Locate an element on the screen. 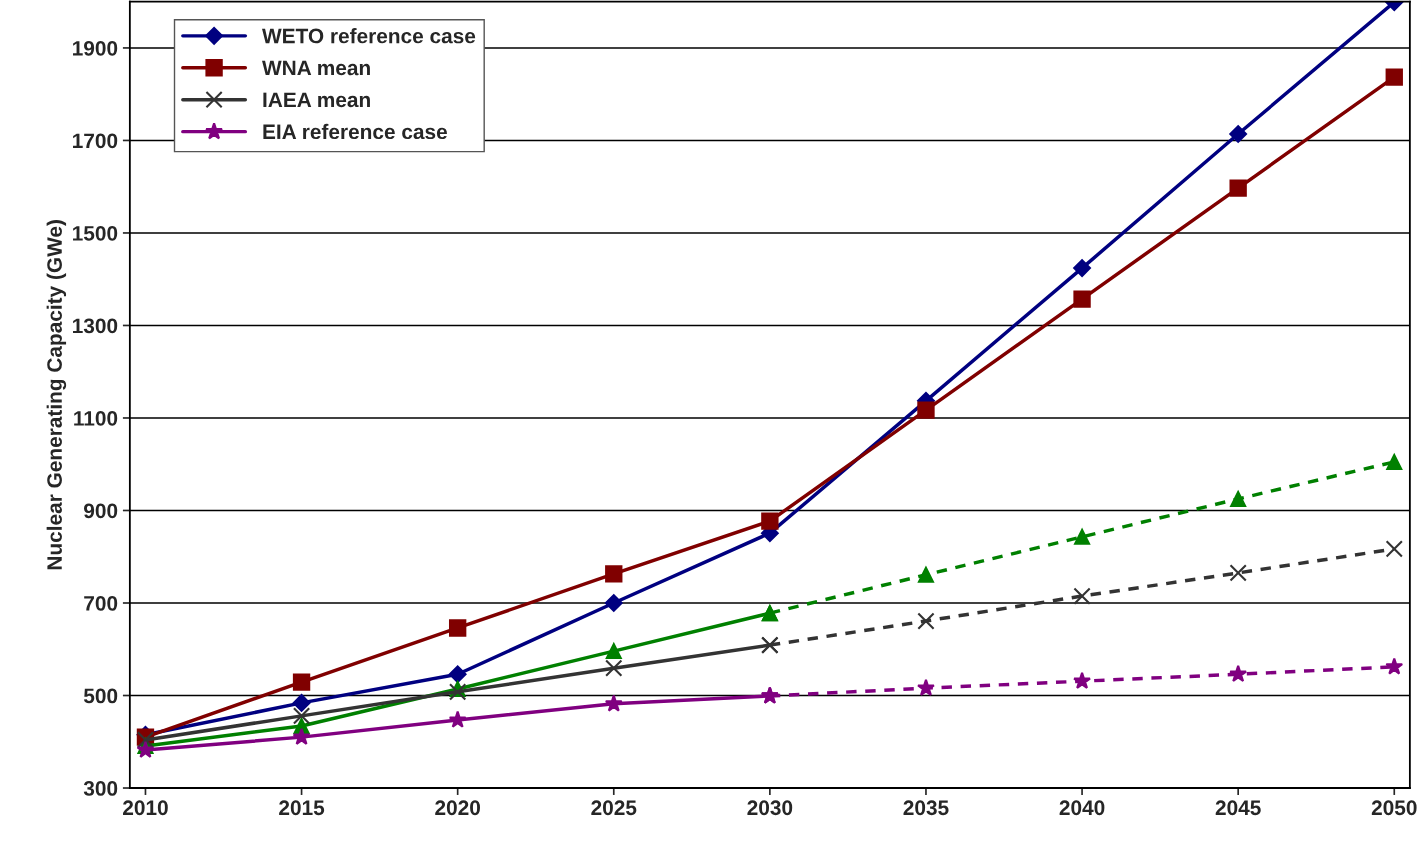  legend-label: WETO reference case is located at coordinates (369, 36).